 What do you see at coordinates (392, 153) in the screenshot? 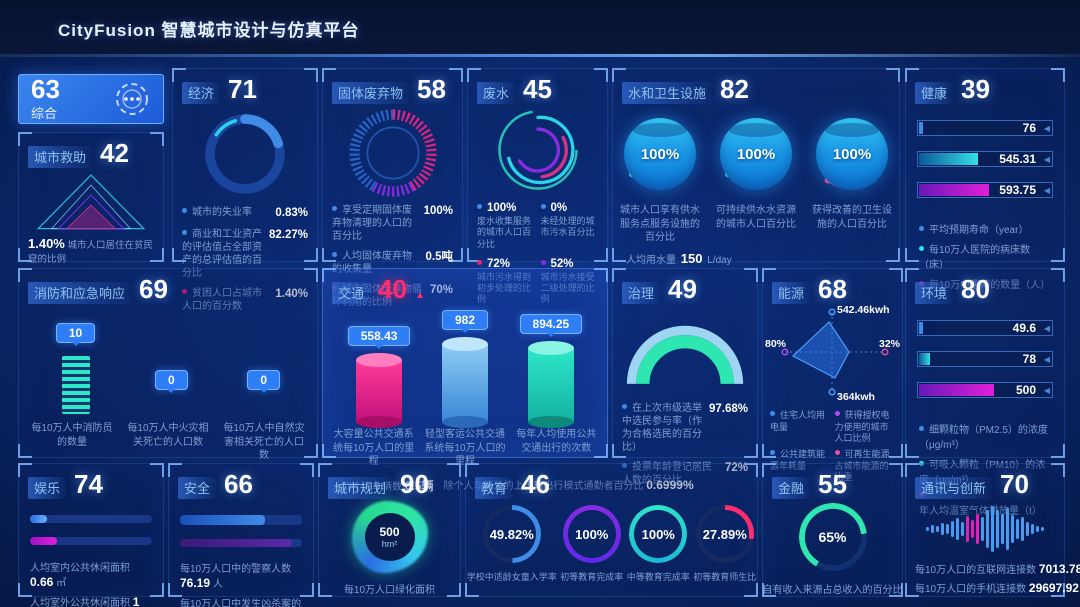
I see `solid-waste-donut-chart` at bounding box center [392, 153].